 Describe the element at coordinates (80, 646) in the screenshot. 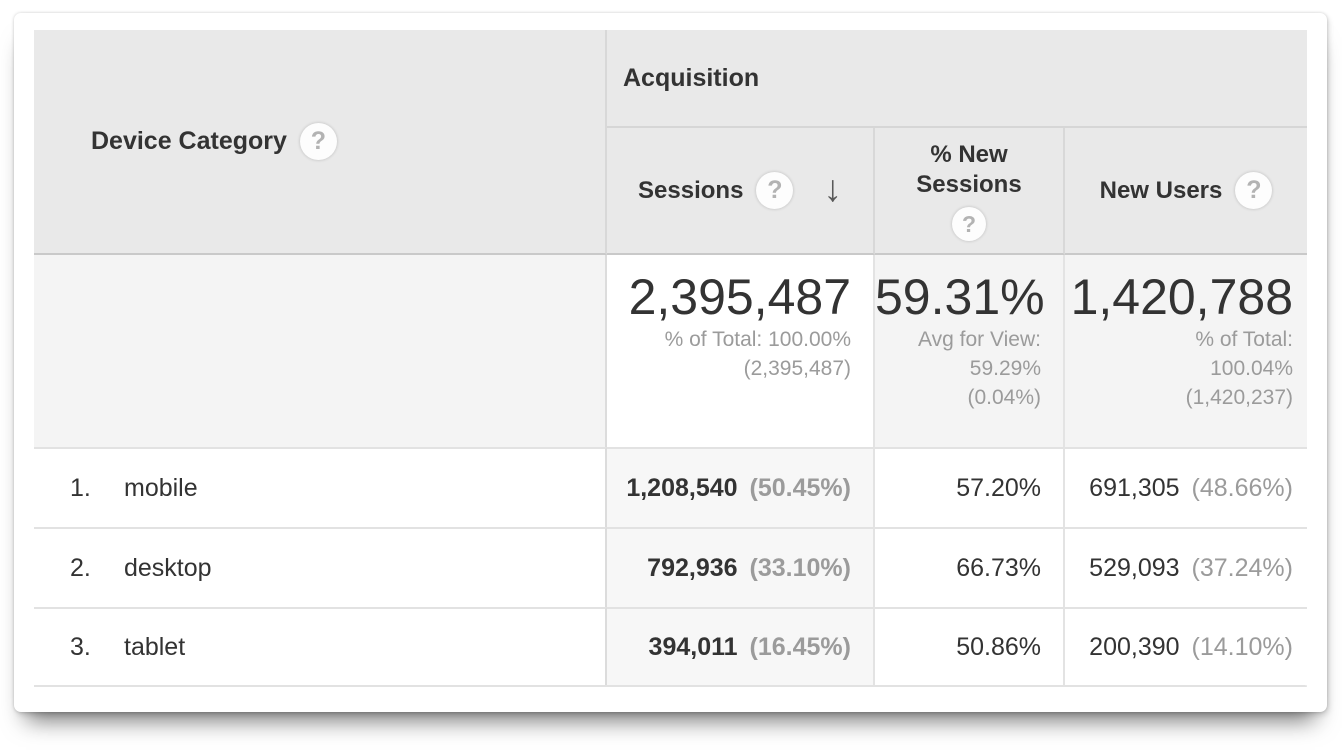

I see `row-index: 3.` at that location.